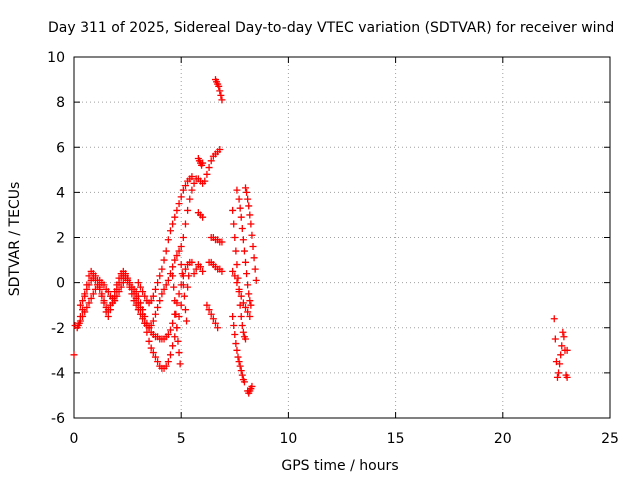 The image size is (640, 480). I want to click on y-tick-label: -4, so click(58, 374).